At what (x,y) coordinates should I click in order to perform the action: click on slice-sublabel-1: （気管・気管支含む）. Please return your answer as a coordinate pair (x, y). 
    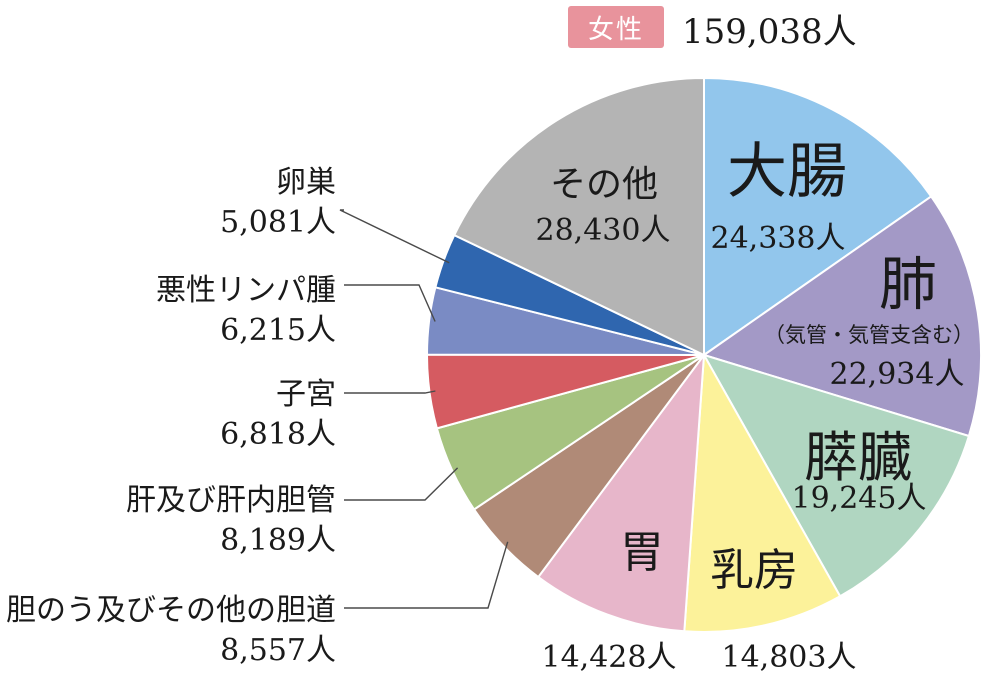
    Looking at the image, I should click on (869, 335).